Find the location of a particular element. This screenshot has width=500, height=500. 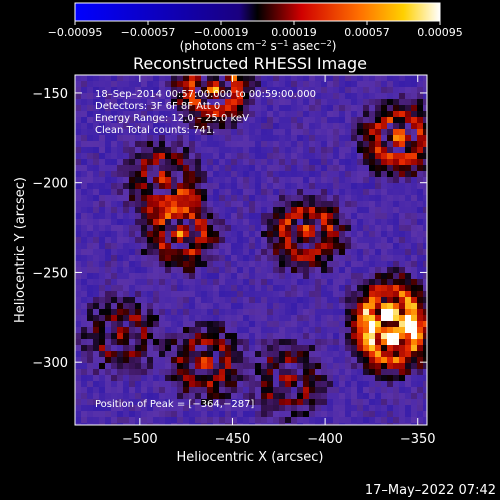

chart-title: Reconstructed RHESSI Image is located at coordinates (250, 63).